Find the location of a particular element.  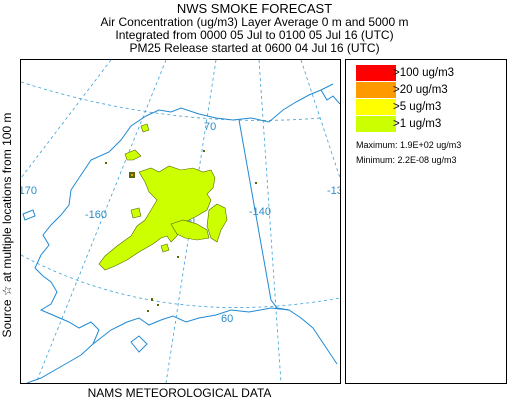

label-lat-70: 70 is located at coordinates (210, 127).